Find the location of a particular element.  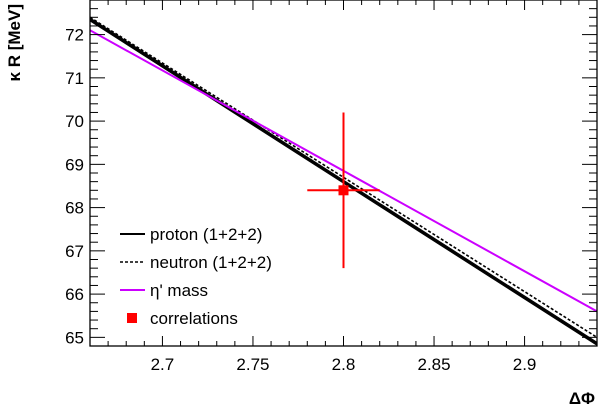

y-tick-label: 66 is located at coordinates (74, 294).